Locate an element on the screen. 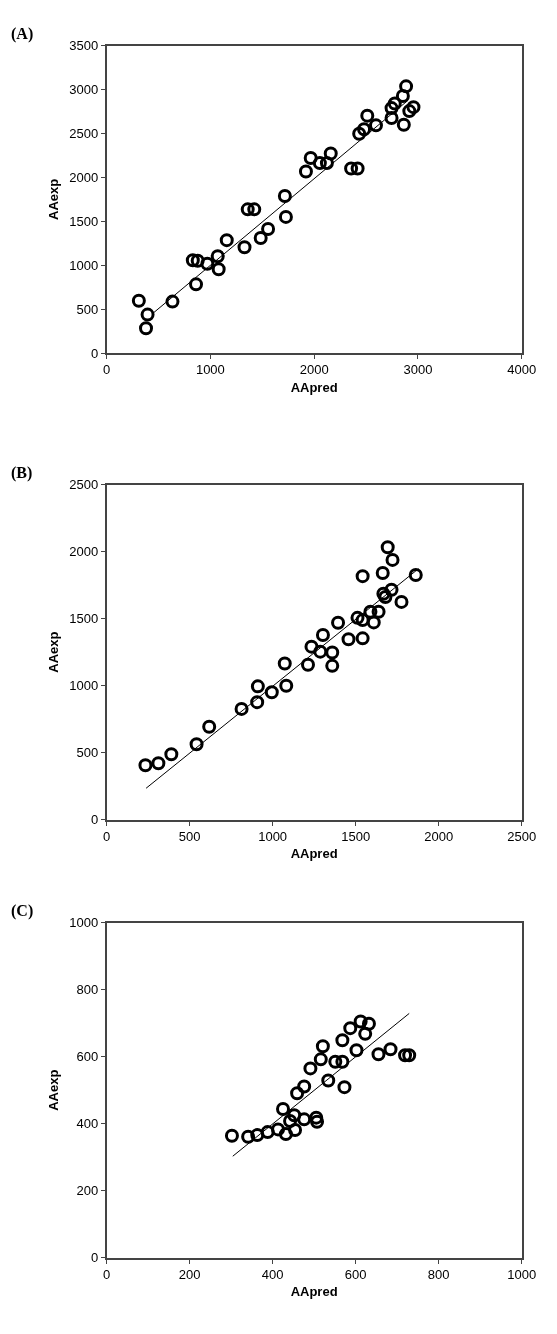 This screenshot has height=1334, width=557. x-tick-label: 500 is located at coordinates (189, 837).